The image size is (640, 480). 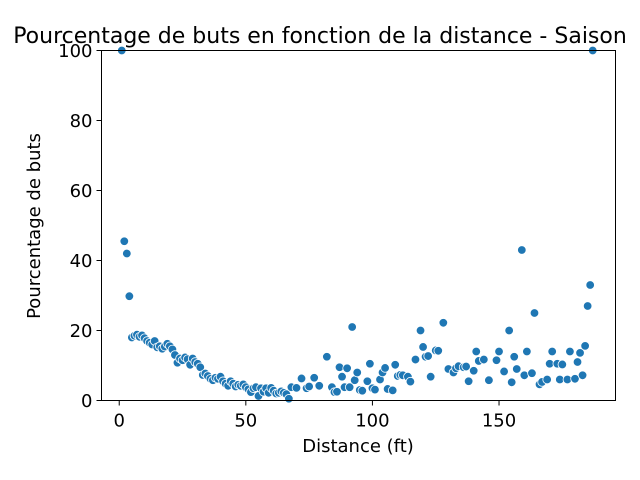 What do you see at coordinates (86, 401) in the screenshot?
I see `y-tick-label: 0` at bounding box center [86, 401].